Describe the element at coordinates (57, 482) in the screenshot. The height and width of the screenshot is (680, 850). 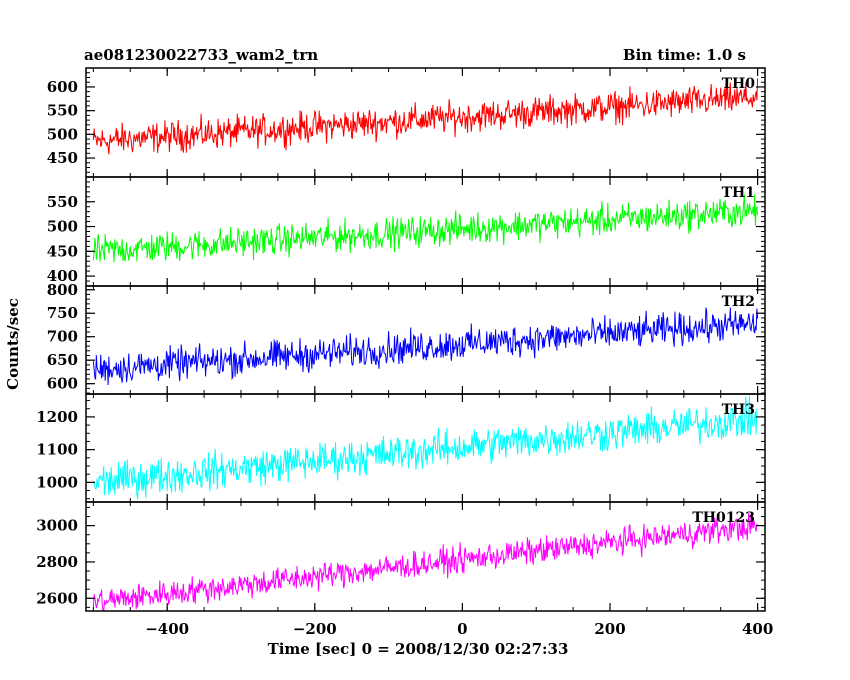
I see `y-tick-label: 1000` at that location.